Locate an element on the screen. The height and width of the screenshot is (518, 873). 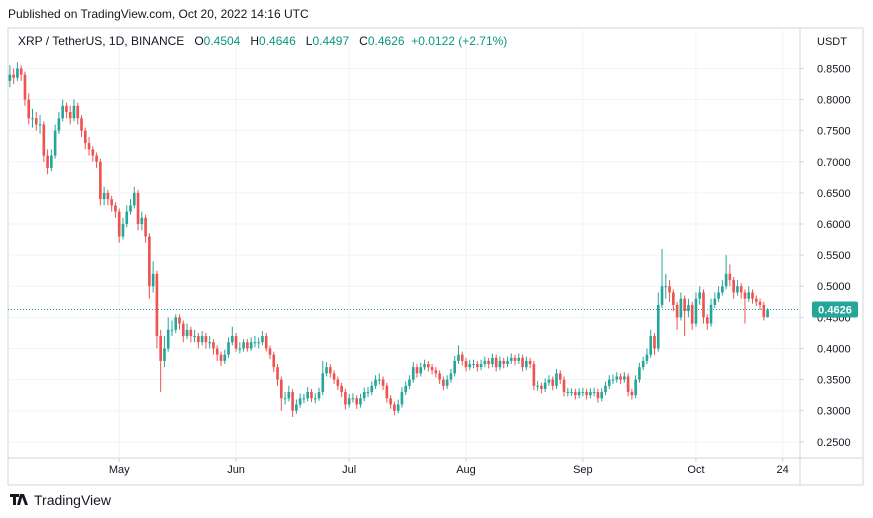
legend-label: H is located at coordinates (255, 41).